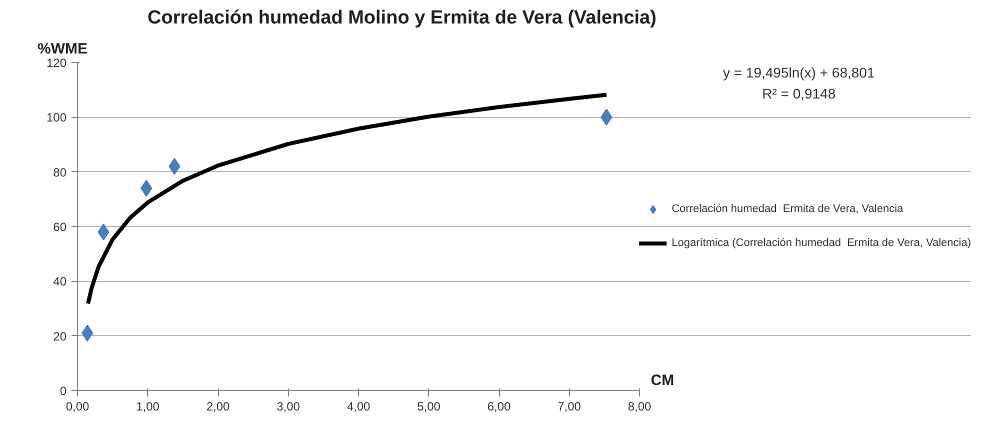  I want to click on x-axis-title: CM, so click(662, 381).